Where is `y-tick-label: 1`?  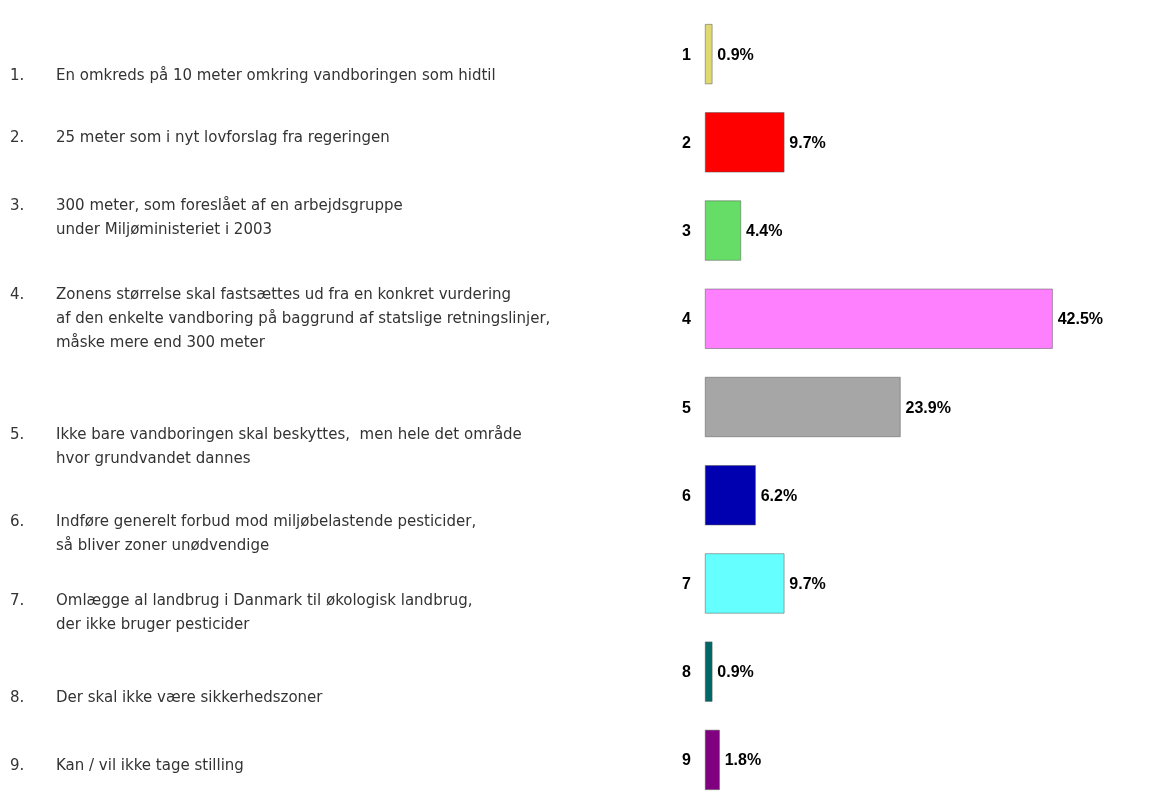
y-tick-label: 1 is located at coordinates (687, 54).